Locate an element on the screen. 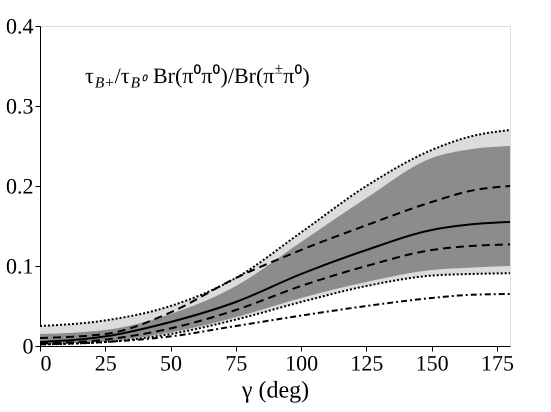 The height and width of the screenshot is (412, 551). x-tick-label: 150 is located at coordinates (432, 363).